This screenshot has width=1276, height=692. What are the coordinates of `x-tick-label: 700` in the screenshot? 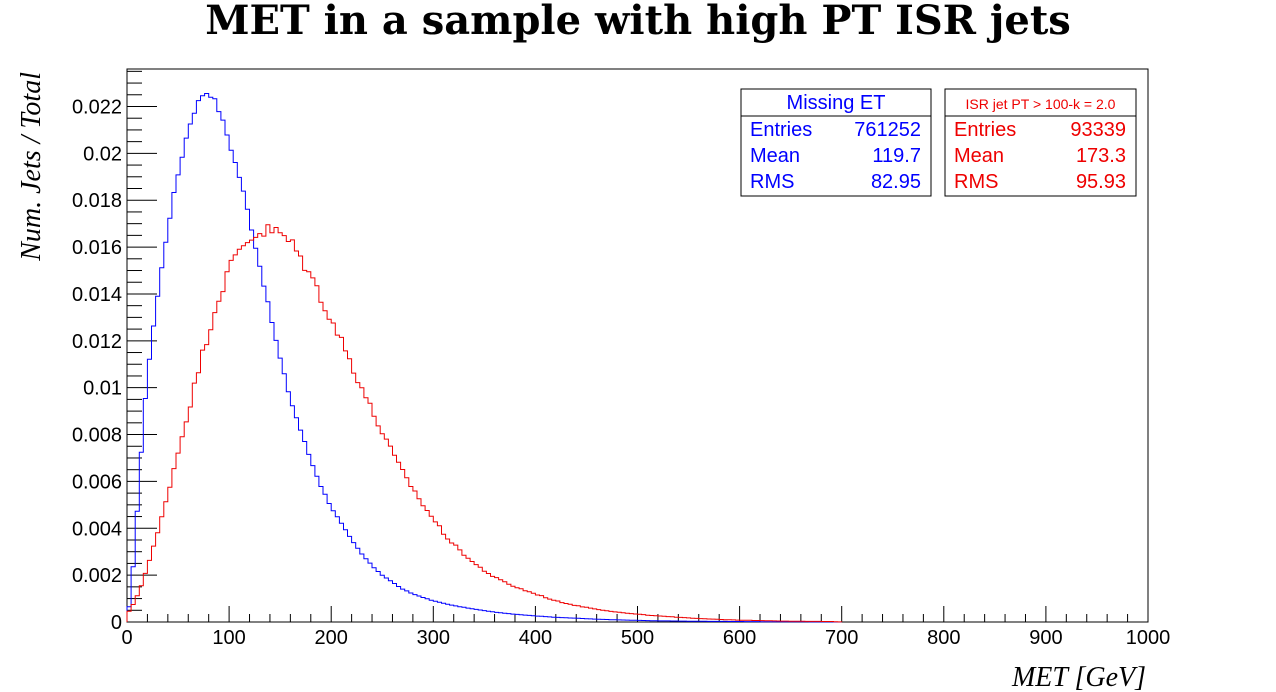 It's located at (841, 638).